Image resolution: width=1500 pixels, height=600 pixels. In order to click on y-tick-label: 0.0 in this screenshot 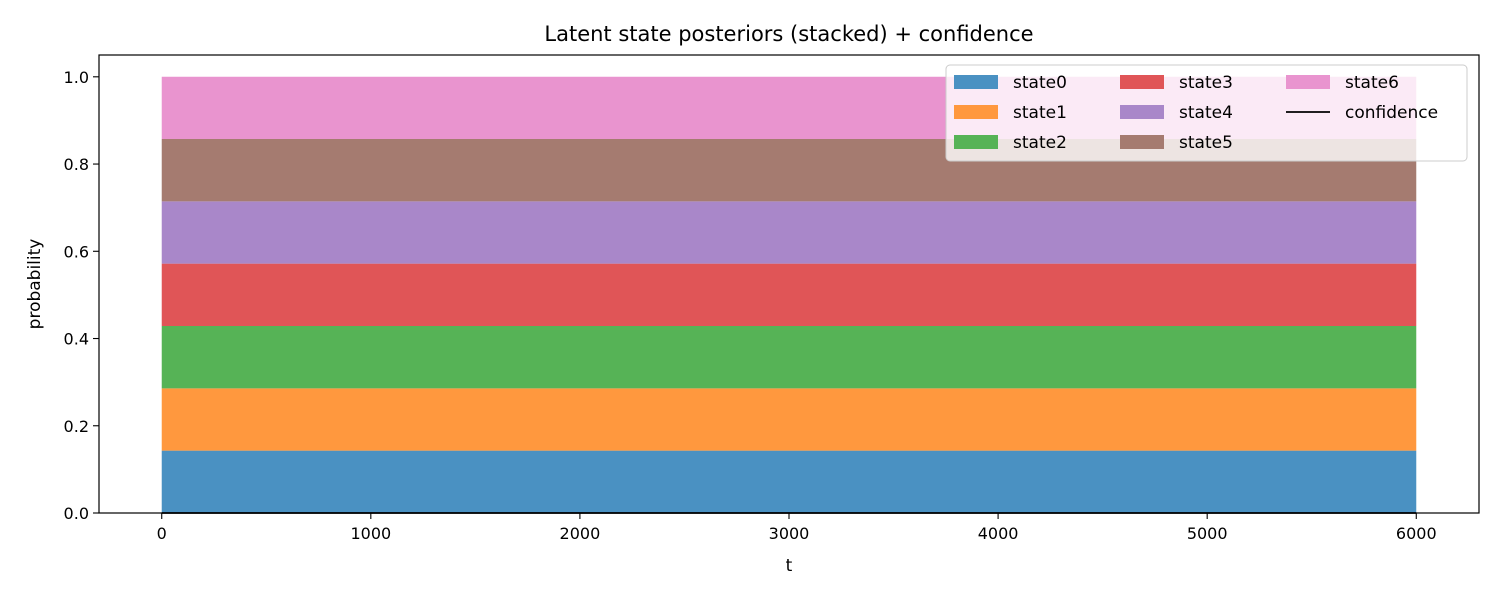, I will do `click(76, 513)`.